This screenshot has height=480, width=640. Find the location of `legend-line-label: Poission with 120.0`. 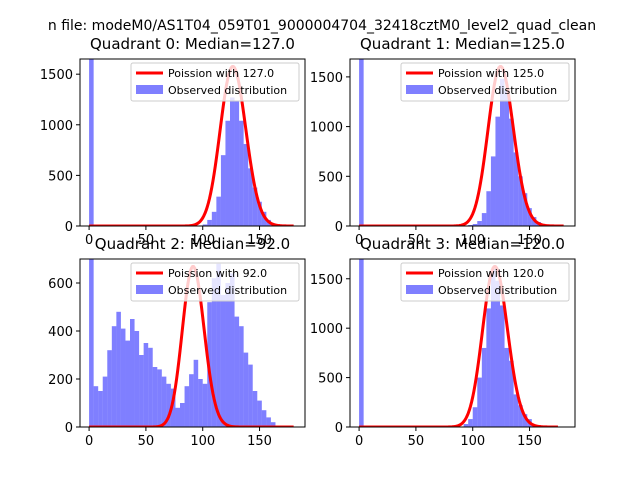

legend-line-label: Poission with 120.0 is located at coordinates (491, 273).